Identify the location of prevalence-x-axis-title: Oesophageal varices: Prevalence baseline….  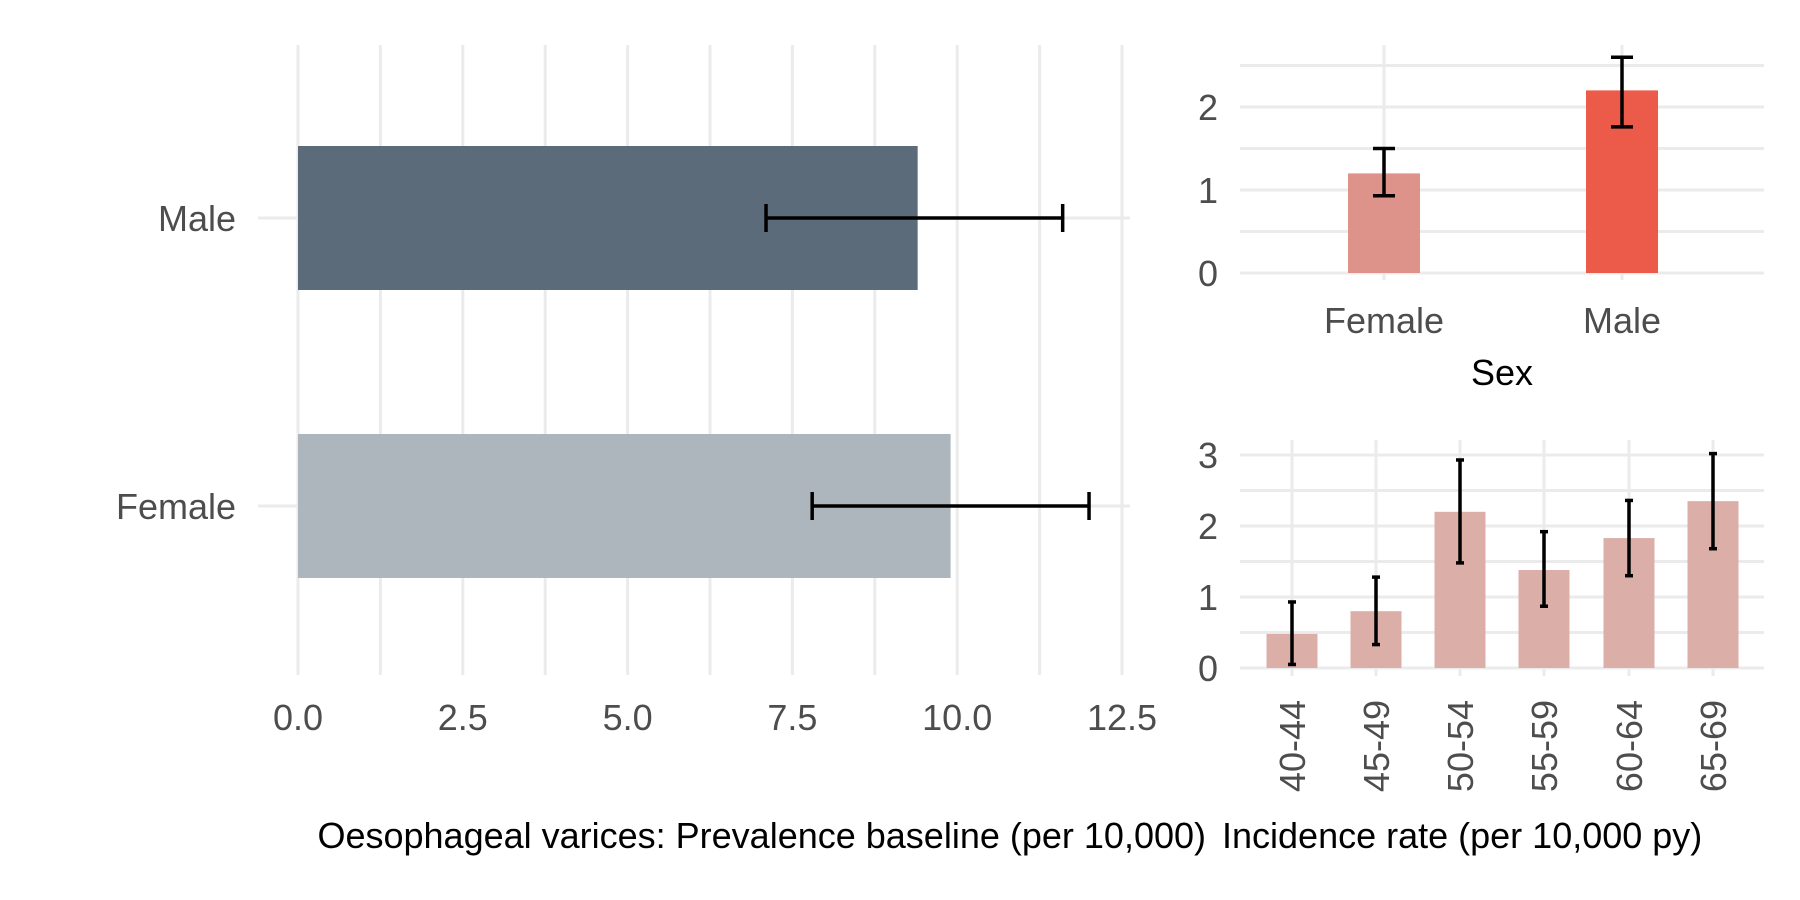
(761, 835).